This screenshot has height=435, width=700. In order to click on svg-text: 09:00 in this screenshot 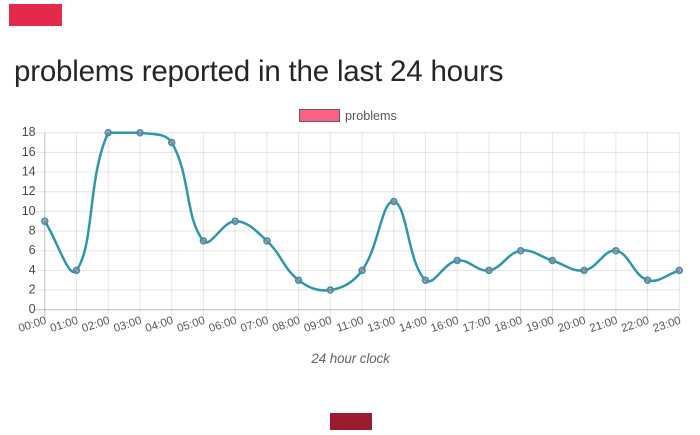, I will do `click(318, 325)`.